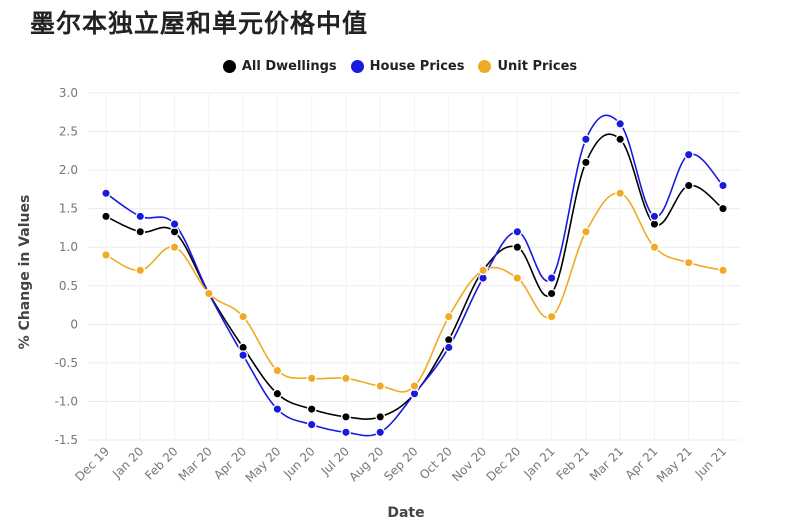  Describe the element at coordinates (66, 363) in the screenshot. I see `y-tick-label: -0.5` at that location.